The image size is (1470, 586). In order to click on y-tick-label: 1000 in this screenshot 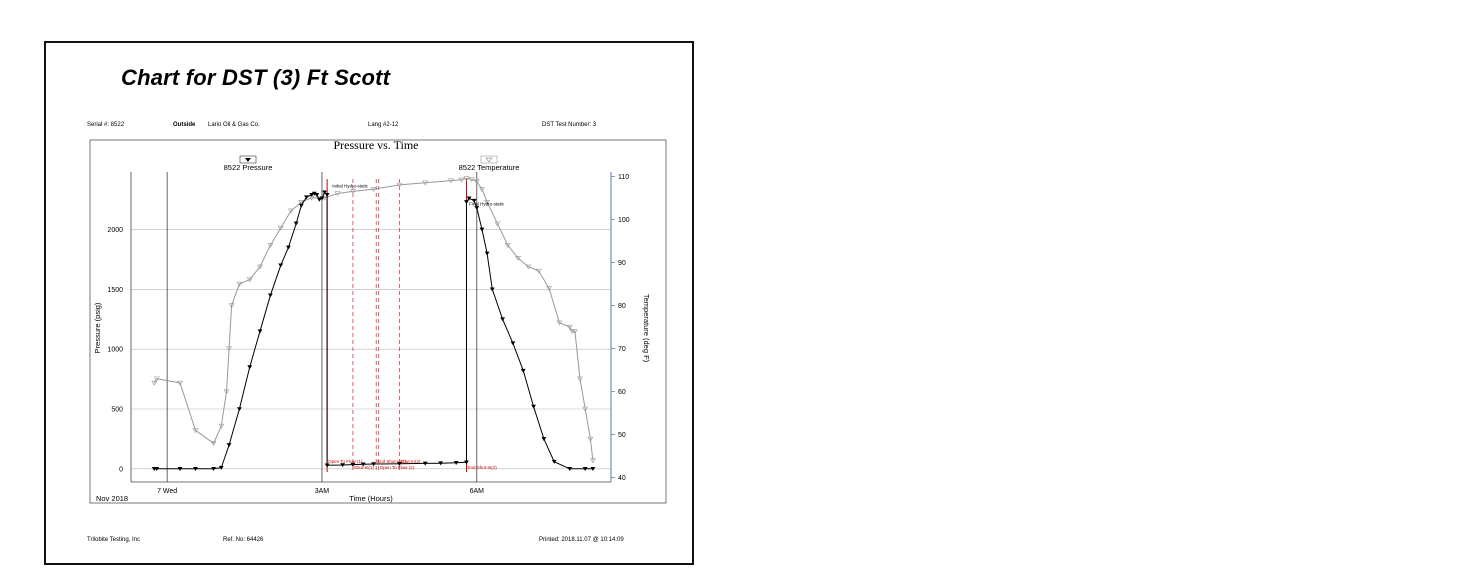, I will do `click(115, 350)`.